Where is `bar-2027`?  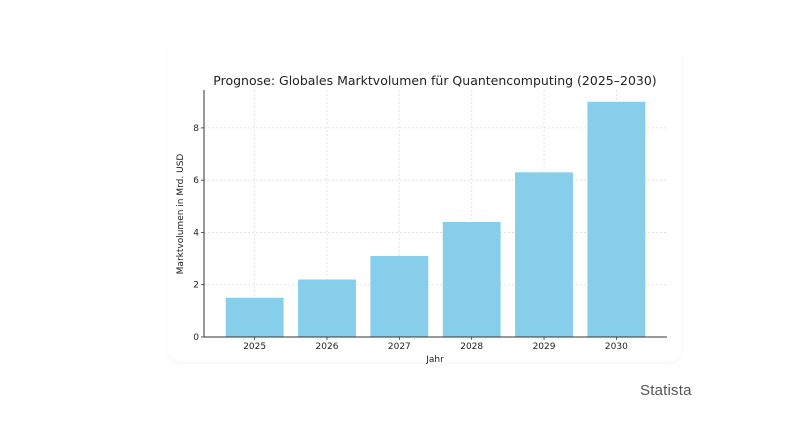 bar-2027 is located at coordinates (399, 296).